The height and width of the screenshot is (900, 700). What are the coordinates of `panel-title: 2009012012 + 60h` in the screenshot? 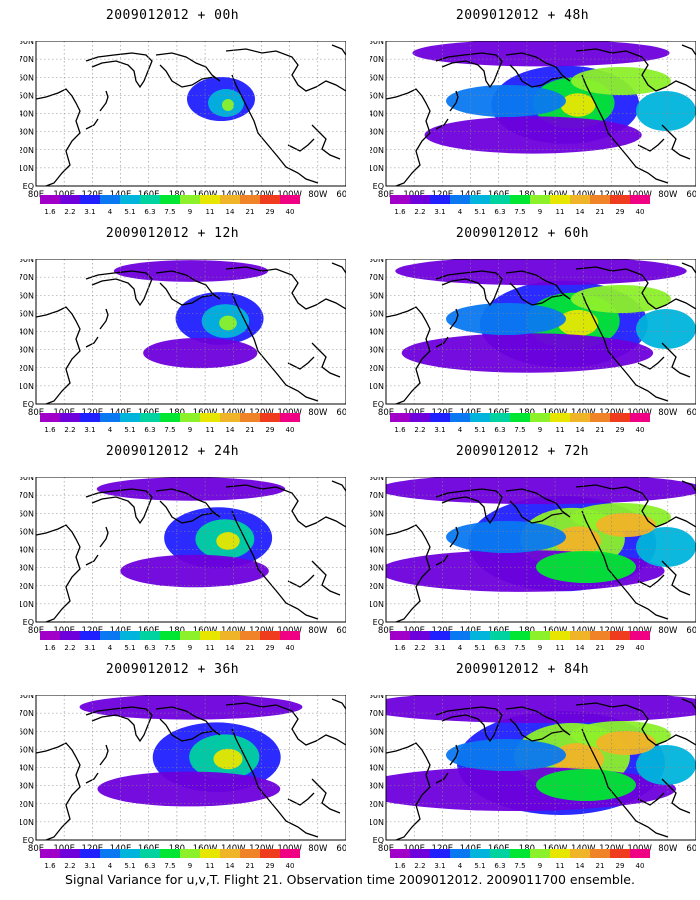 It's located at (522, 233).